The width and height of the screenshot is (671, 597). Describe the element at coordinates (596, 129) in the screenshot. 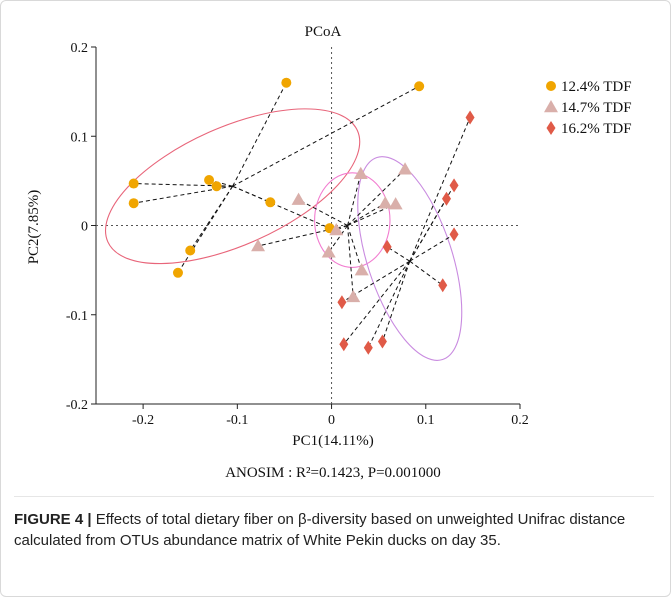

I see `legend-label: 16.2% TDF` at that location.